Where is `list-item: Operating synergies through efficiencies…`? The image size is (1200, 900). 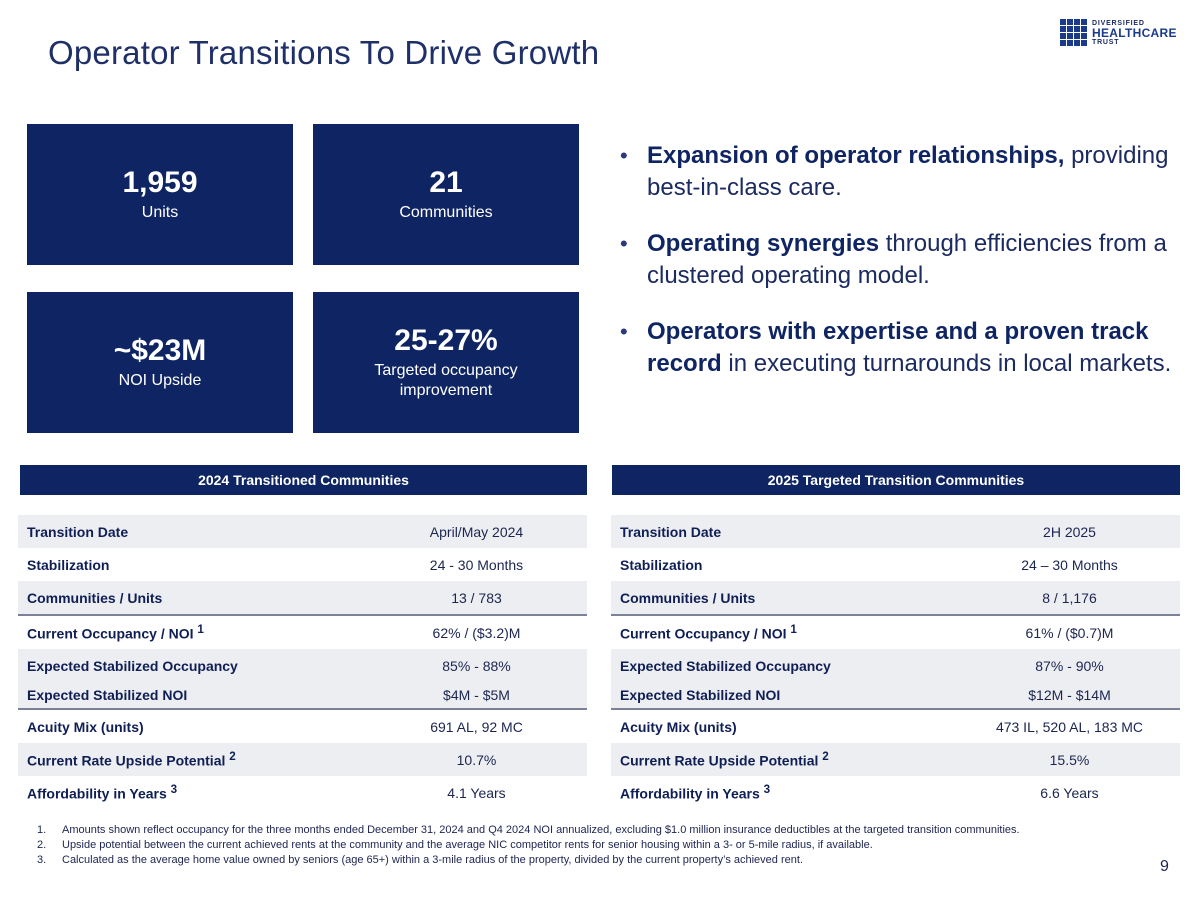
list-item: Operating synergies through efficiencies… is located at coordinates (900, 260).